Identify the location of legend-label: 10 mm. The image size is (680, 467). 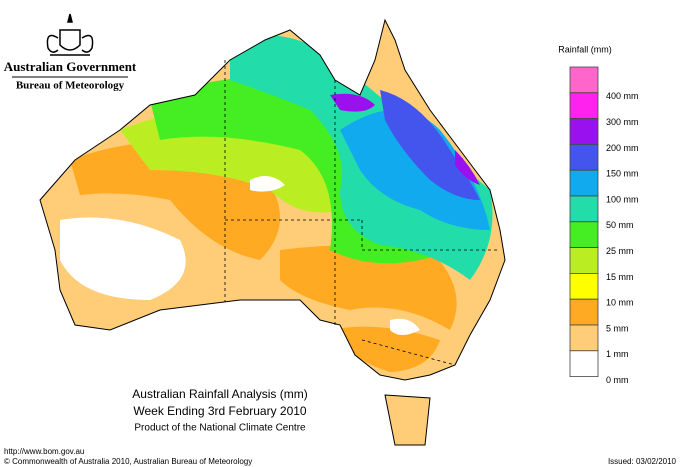
(620, 303).